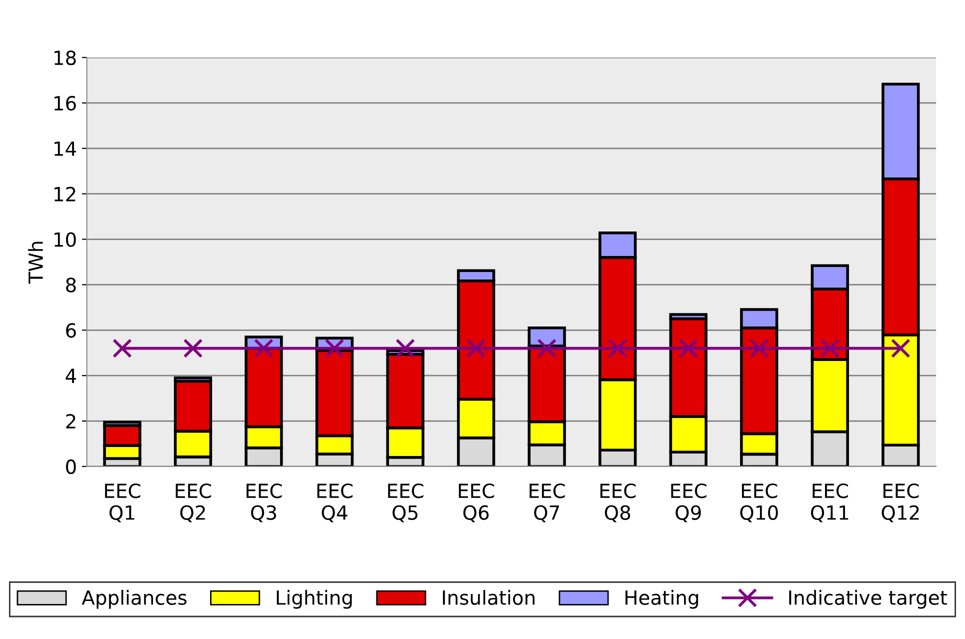 Image resolution: width=965 pixels, height=639 pixels. Describe the element at coordinates (134, 599) in the screenshot. I see `legend-label: Appliances` at that location.